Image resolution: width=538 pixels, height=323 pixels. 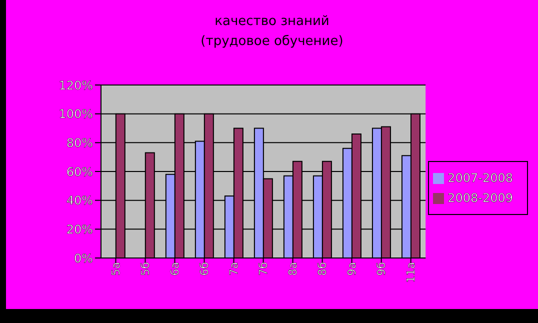 What do you see at coordinates (411, 272) in the screenshot?
I see `x-tick-label: 11а` at bounding box center [411, 272].